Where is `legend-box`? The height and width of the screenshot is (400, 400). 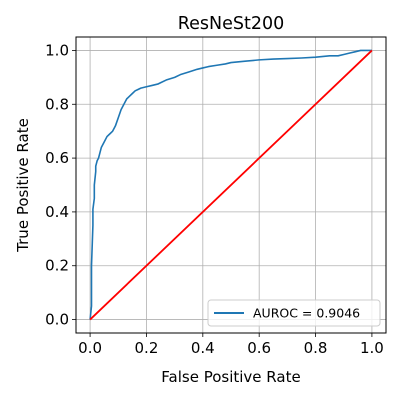 legend-box is located at coordinates (294, 313).